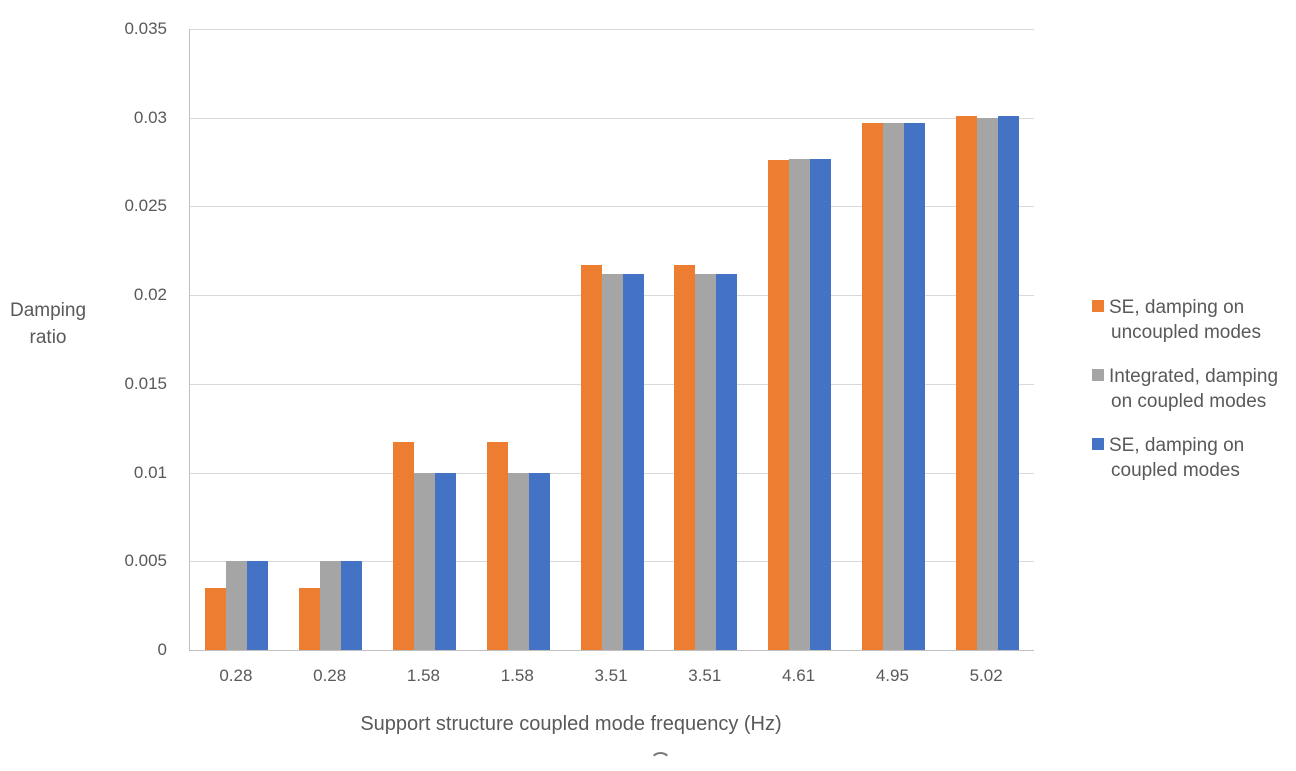 This screenshot has width=1296, height=771. What do you see at coordinates (1175, 470) in the screenshot?
I see `legend-label-line2: coupled modes` at bounding box center [1175, 470].